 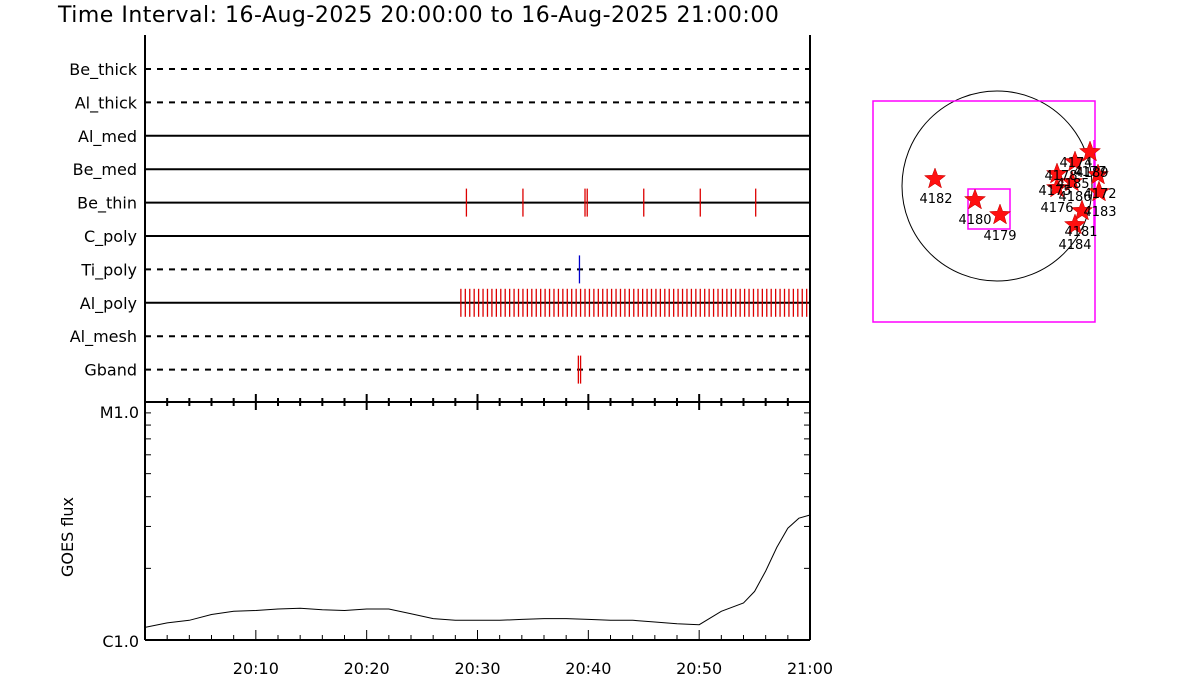 What do you see at coordinates (935, 199) in the screenshot?
I see `region-label: 4182` at bounding box center [935, 199].